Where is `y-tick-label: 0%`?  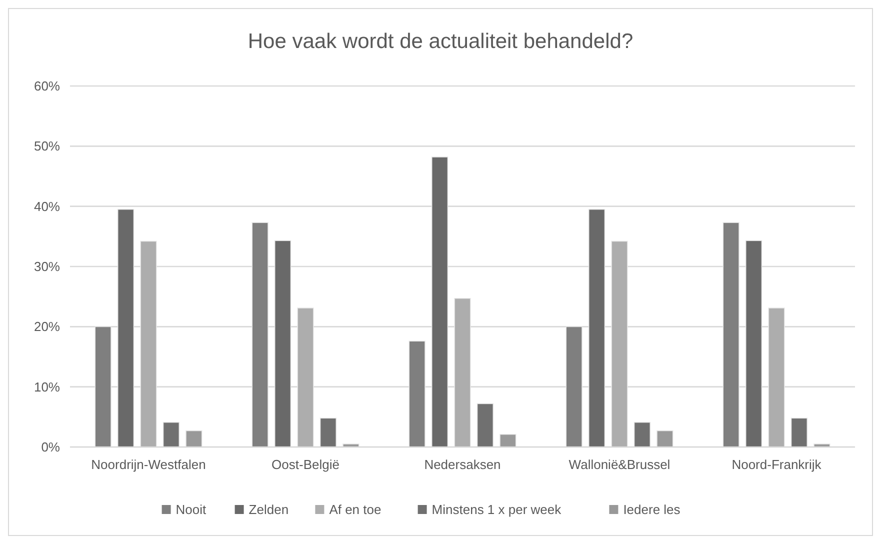
y-tick-label: 0% is located at coordinates (50, 447).